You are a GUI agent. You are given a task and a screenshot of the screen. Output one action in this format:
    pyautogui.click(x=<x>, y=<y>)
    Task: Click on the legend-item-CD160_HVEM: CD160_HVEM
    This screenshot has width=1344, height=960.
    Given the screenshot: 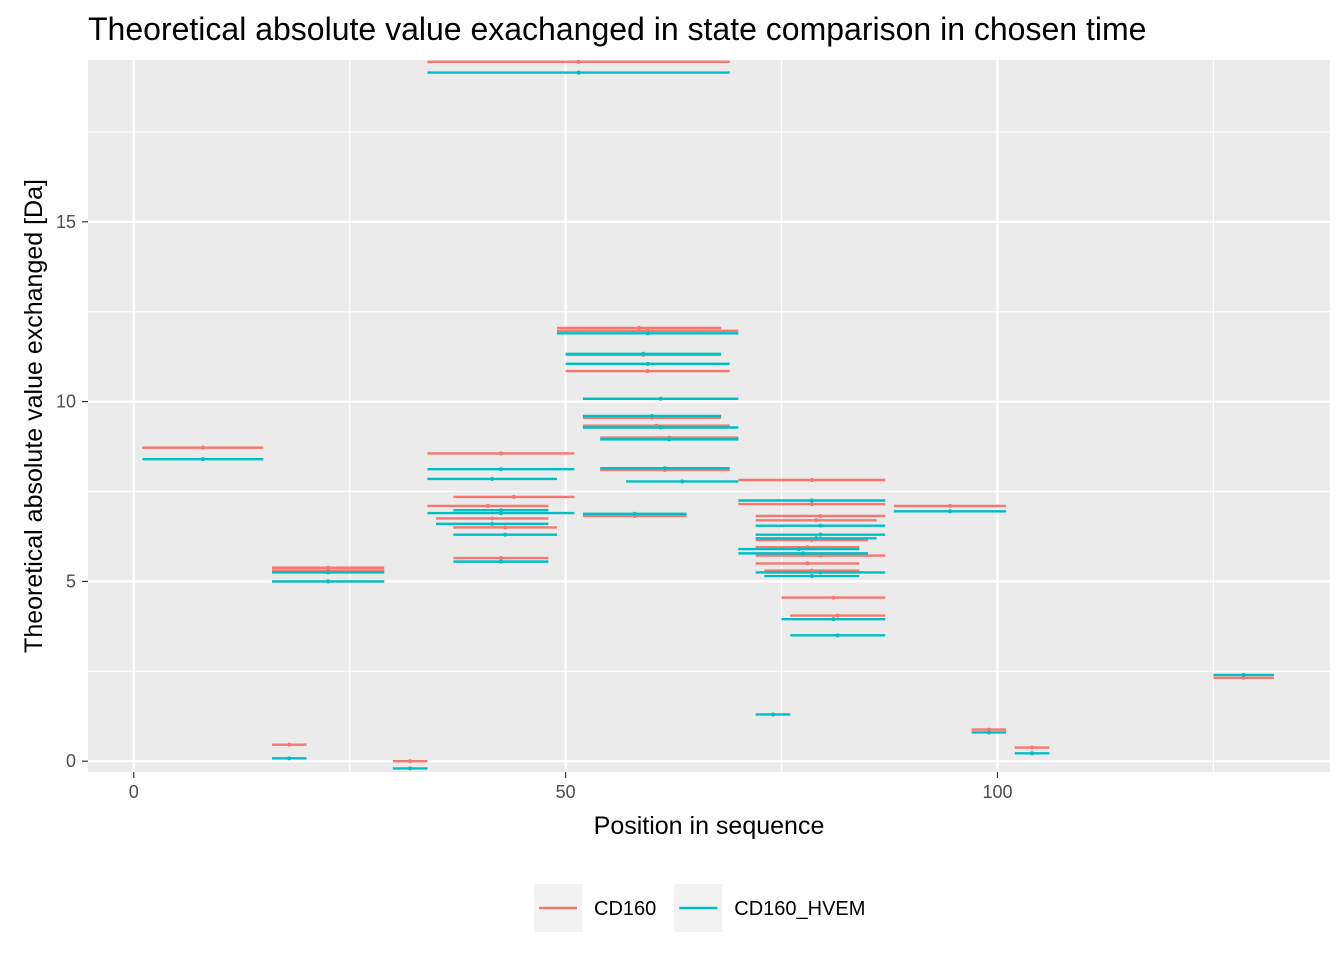 What is the action you would take?
    pyautogui.click(x=769, y=908)
    